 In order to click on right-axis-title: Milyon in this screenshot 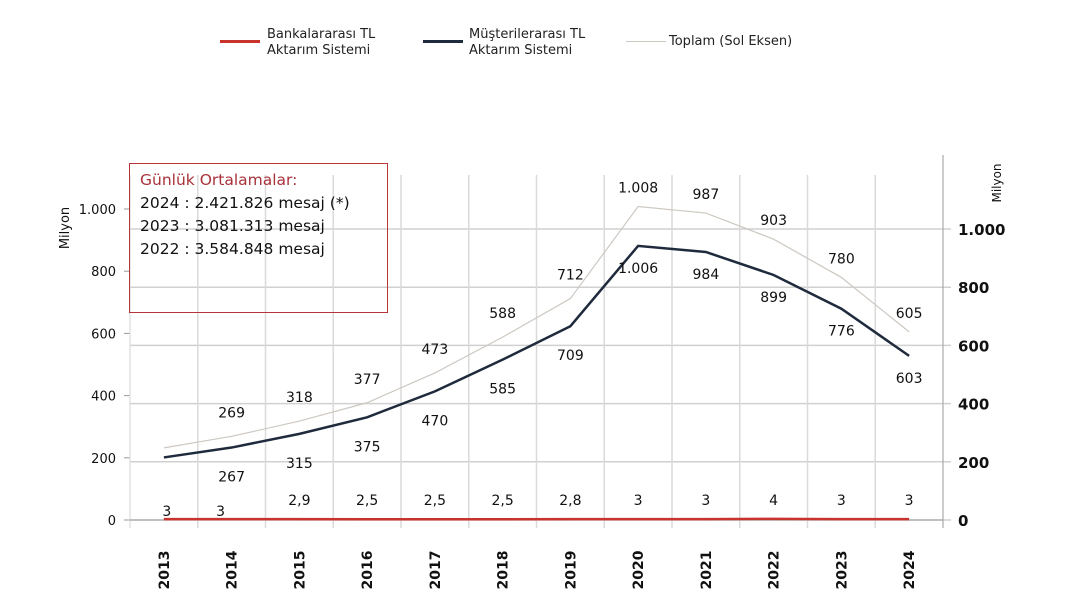, I will do `click(997, 182)`.